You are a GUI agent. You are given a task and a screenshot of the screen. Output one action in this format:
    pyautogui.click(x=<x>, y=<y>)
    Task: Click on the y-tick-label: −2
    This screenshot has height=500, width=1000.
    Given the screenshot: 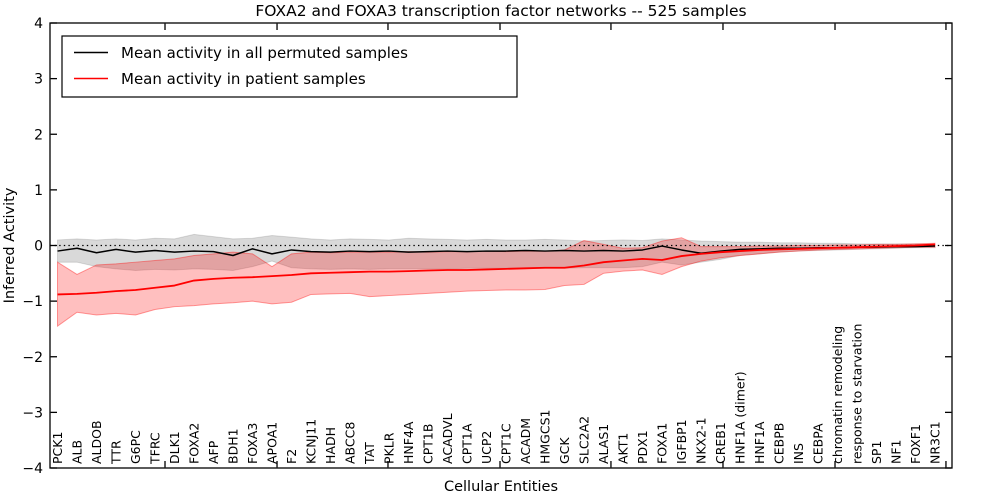 What is the action you would take?
    pyautogui.click(x=32, y=358)
    